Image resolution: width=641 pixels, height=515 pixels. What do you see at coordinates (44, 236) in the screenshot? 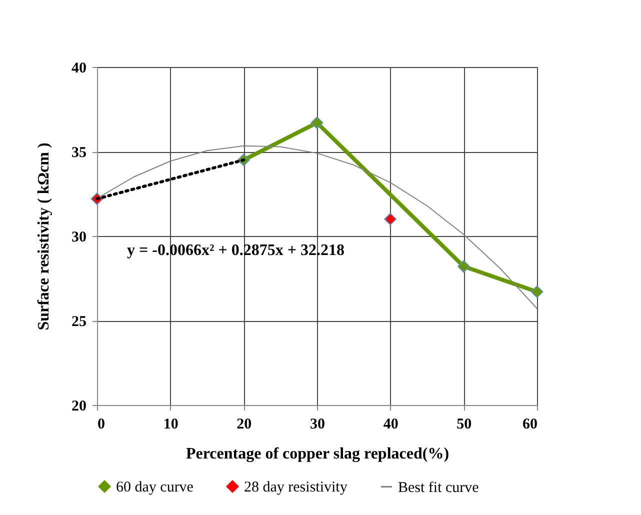
I see `y-axis-title: Surface resistivity ( kΩcm )` at bounding box center [44, 236].